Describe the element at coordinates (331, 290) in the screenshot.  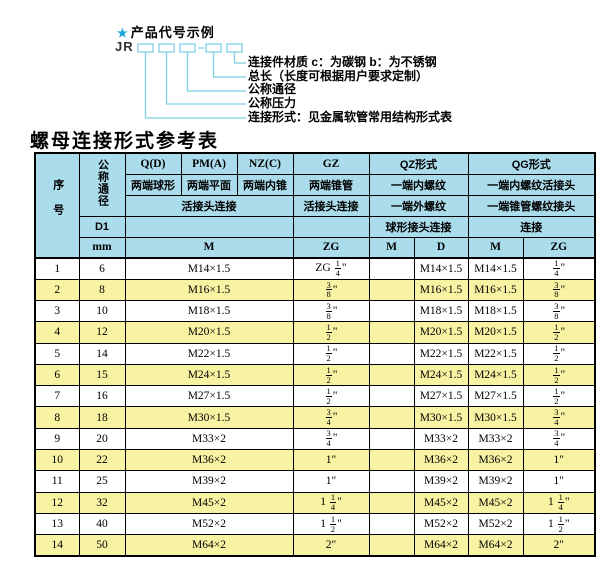
I see `cell-gz: 3 8 "` at that location.